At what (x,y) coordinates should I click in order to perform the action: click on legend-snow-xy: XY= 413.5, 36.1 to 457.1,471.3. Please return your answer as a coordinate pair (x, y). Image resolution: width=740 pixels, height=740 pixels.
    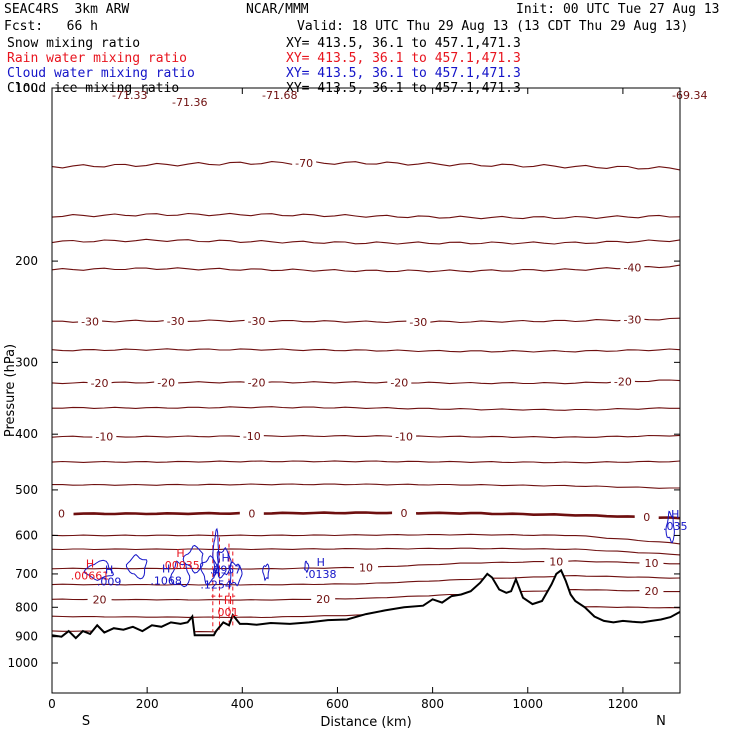
    Looking at the image, I should click on (403, 43).